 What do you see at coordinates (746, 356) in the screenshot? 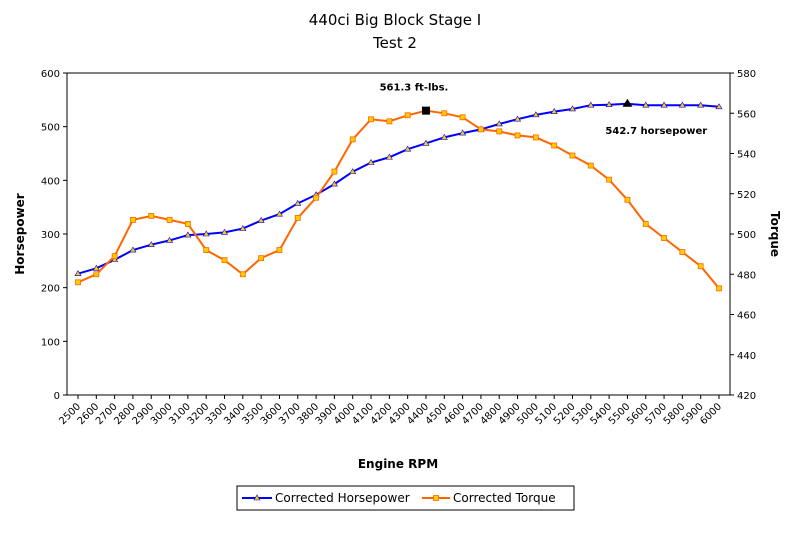
I see `y-right-tick-label: 440` at bounding box center [746, 356].